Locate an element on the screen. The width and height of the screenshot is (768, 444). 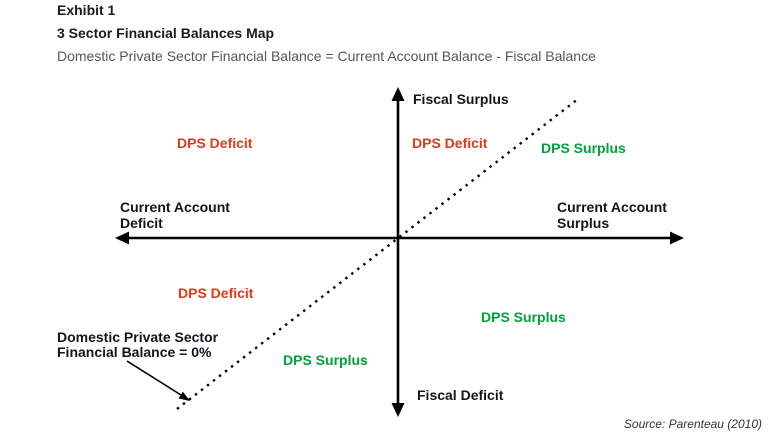
x-axis-right-label-line1: Current Account is located at coordinates (612, 207).